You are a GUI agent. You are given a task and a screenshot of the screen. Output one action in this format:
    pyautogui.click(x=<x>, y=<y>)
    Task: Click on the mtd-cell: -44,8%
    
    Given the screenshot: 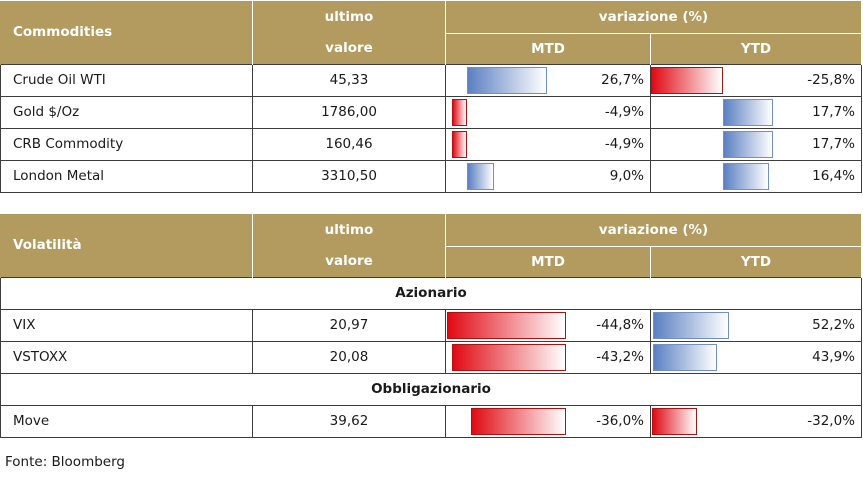 What is the action you would take?
    pyautogui.click(x=548, y=325)
    